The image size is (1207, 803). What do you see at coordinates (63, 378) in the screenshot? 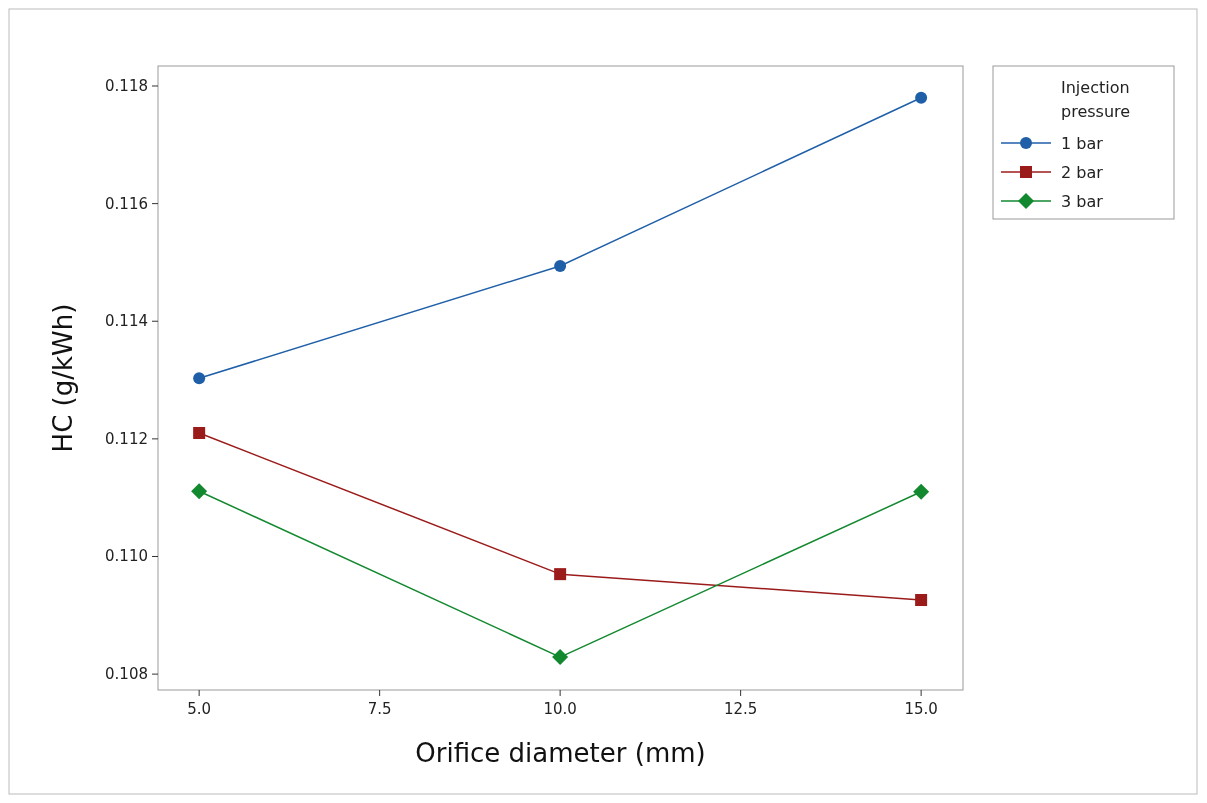
I see `y-axis-title: HC (g/kWh)` at bounding box center [63, 378].